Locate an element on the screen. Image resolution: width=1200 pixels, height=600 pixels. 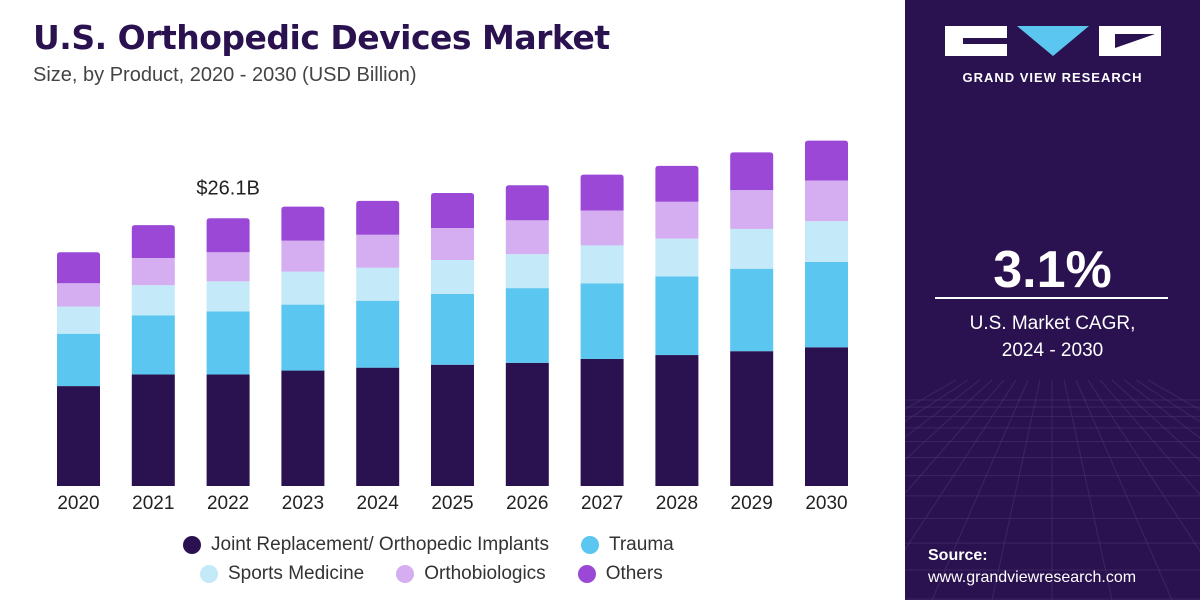
grid-decoration is located at coordinates (1052, 489).